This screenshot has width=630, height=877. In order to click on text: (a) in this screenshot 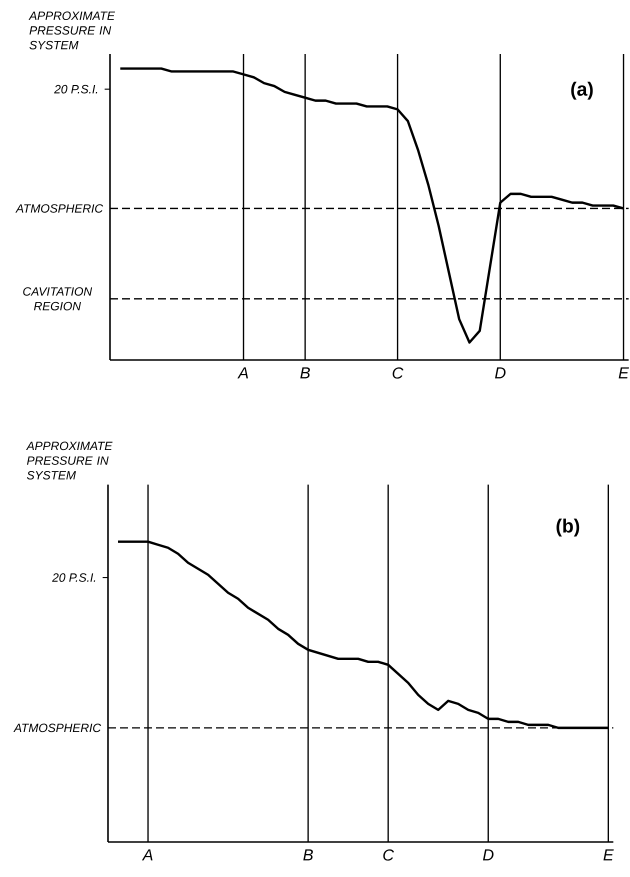, I will do `click(582, 91)`.